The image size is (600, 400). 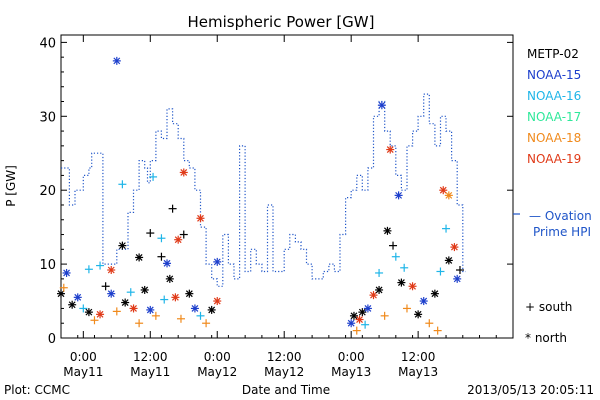 I want to click on y-tick-label: 20, so click(x=47, y=191).